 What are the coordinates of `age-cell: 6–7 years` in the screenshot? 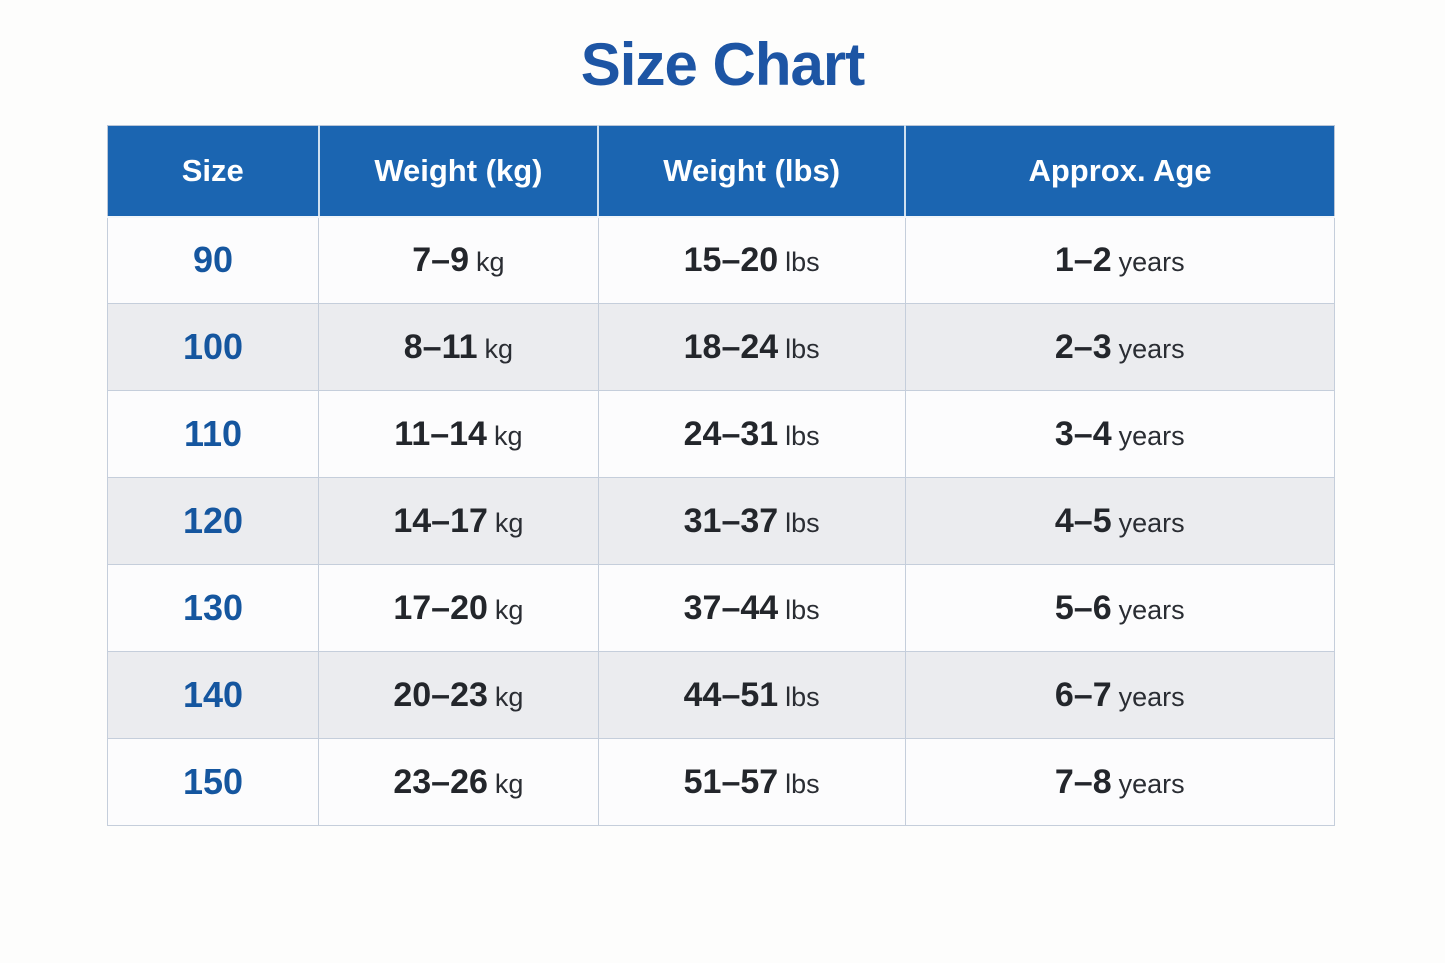 It's located at (1120, 695).